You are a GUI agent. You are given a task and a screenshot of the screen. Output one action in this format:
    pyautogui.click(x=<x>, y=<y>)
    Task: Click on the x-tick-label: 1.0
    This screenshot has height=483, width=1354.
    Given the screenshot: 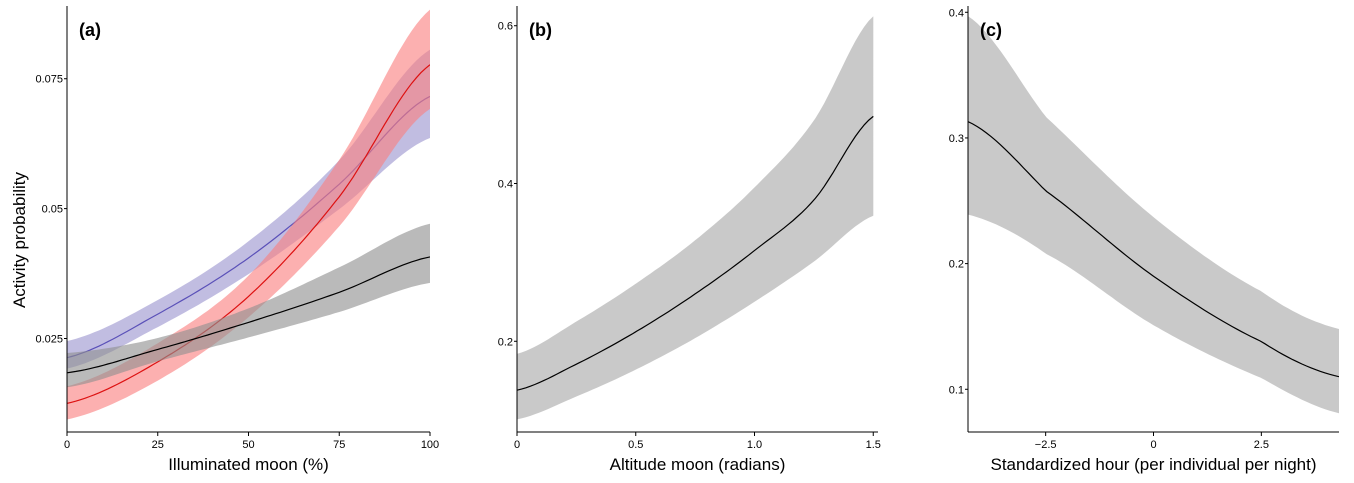 What is the action you would take?
    pyautogui.click(x=754, y=445)
    